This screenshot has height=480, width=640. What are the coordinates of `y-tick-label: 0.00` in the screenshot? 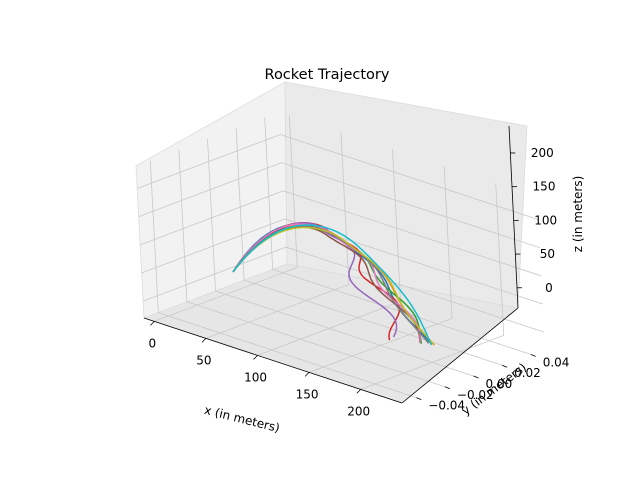 It's located at (499, 384).